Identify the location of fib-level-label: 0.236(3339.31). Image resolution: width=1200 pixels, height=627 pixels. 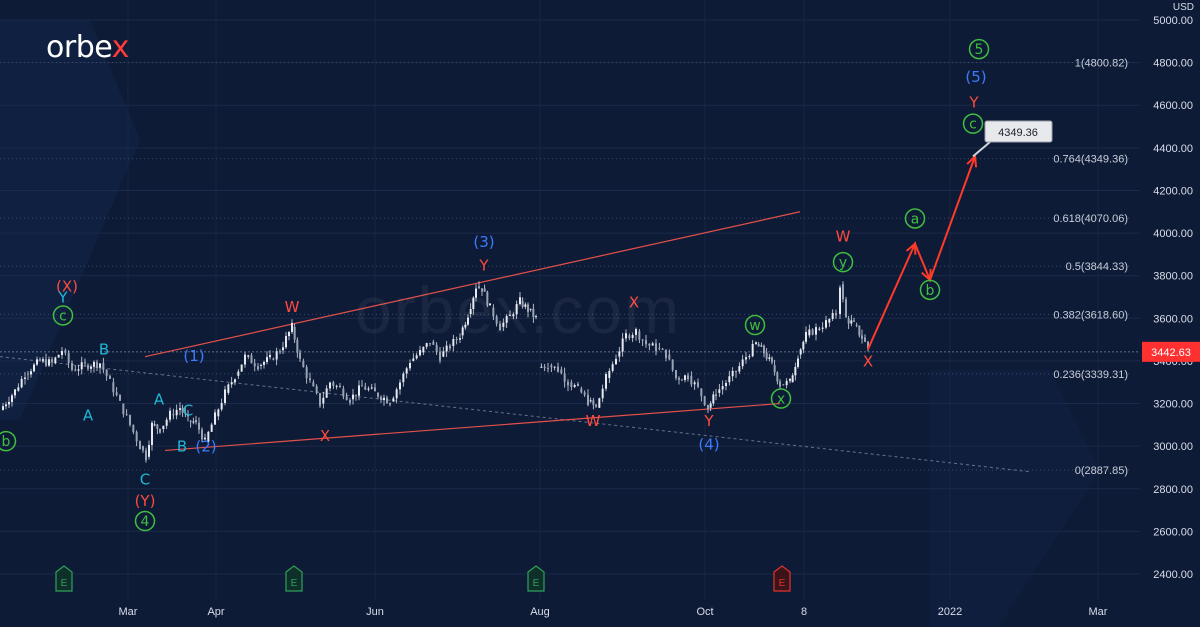
(1090, 375).